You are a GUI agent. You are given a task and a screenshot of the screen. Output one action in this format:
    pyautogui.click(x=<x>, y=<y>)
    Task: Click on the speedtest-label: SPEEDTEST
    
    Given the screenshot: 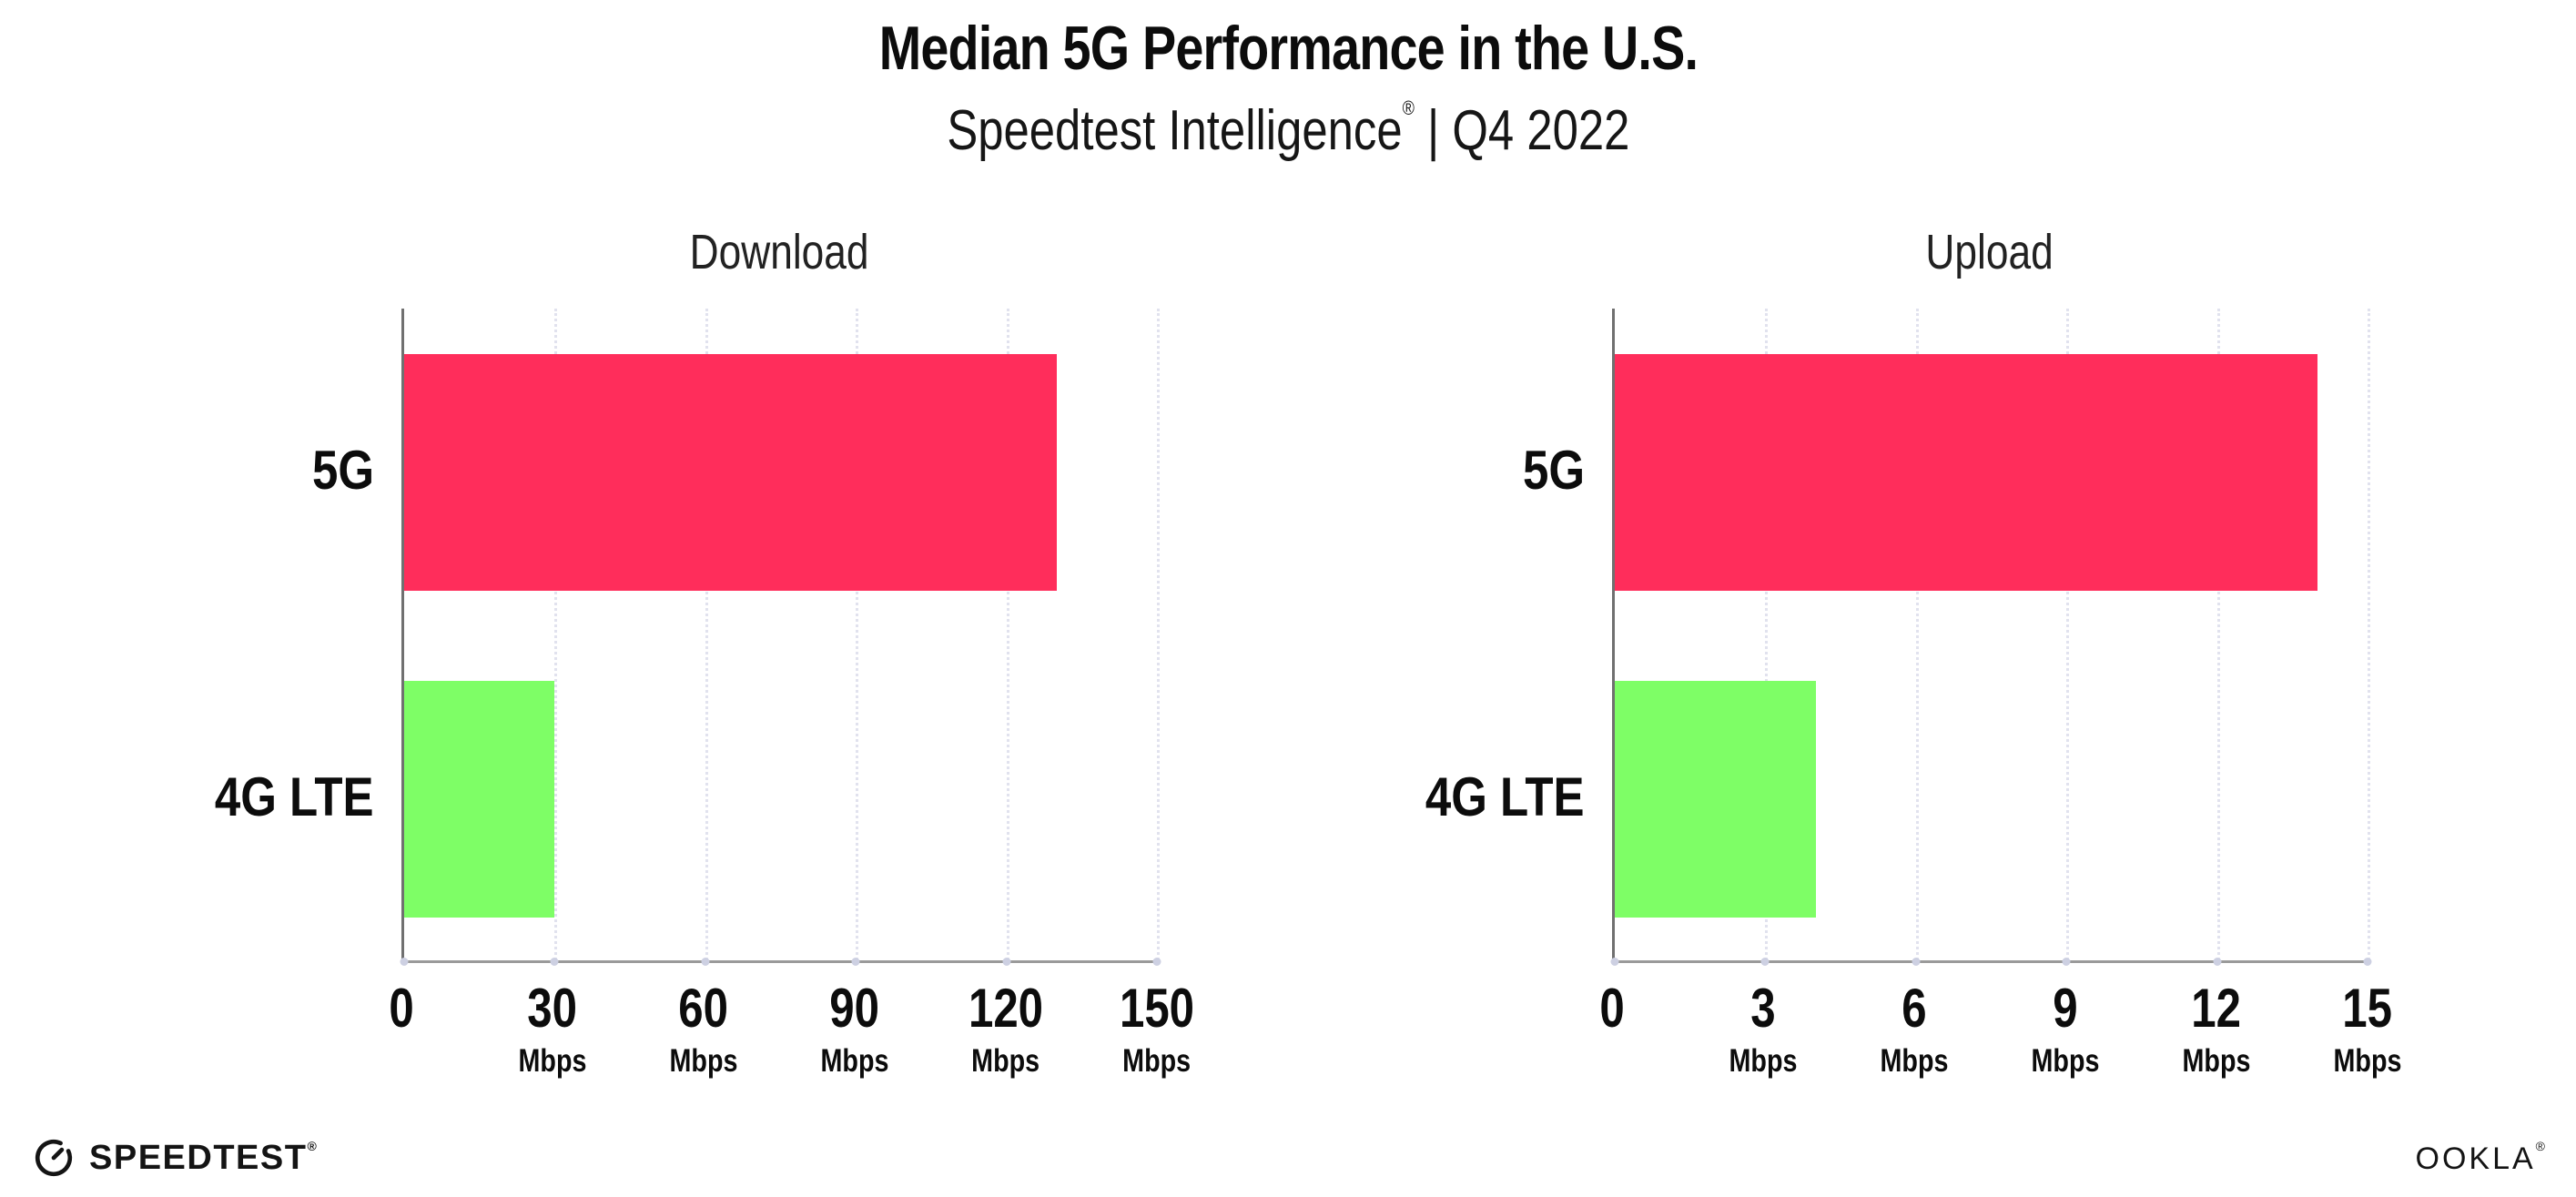 What is the action you would take?
    pyautogui.click(x=198, y=1157)
    